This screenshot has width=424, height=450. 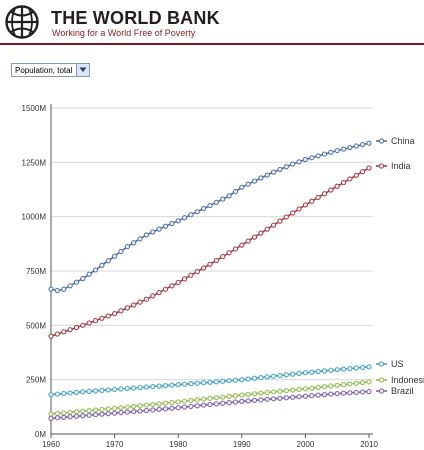 What do you see at coordinates (402, 391) in the screenshot?
I see `legend-label-brazil: Brazil` at bounding box center [402, 391].